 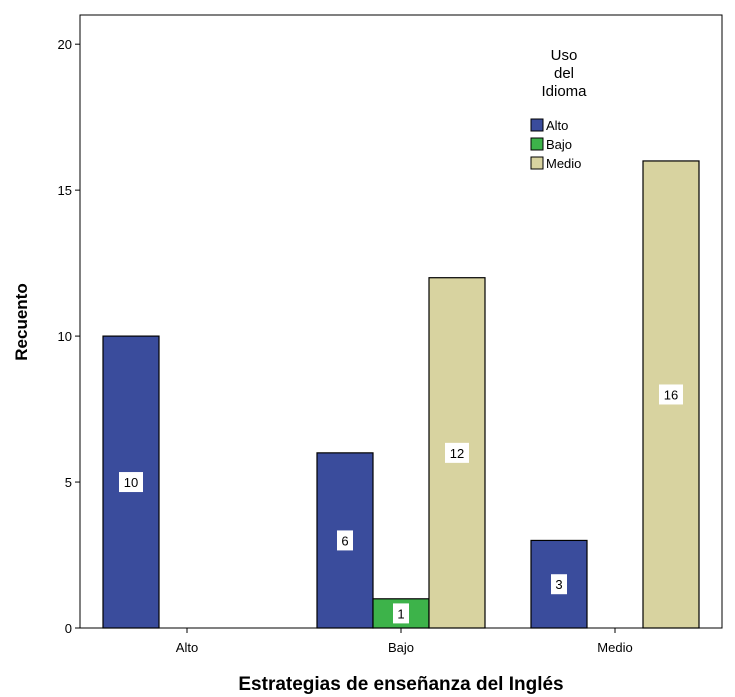 I want to click on legend-title-line-3: Idioma, so click(x=564, y=91).